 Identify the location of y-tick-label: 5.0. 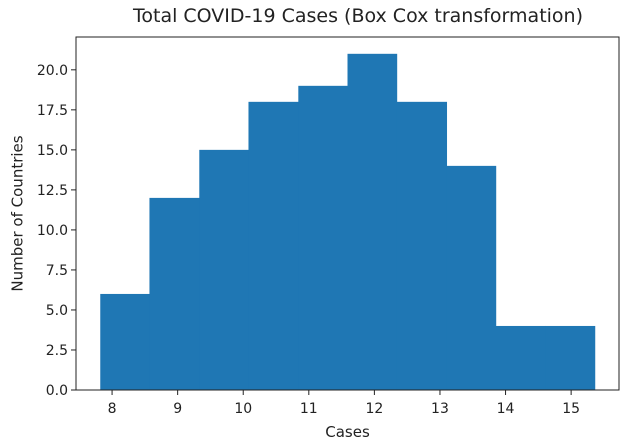
(57, 311).